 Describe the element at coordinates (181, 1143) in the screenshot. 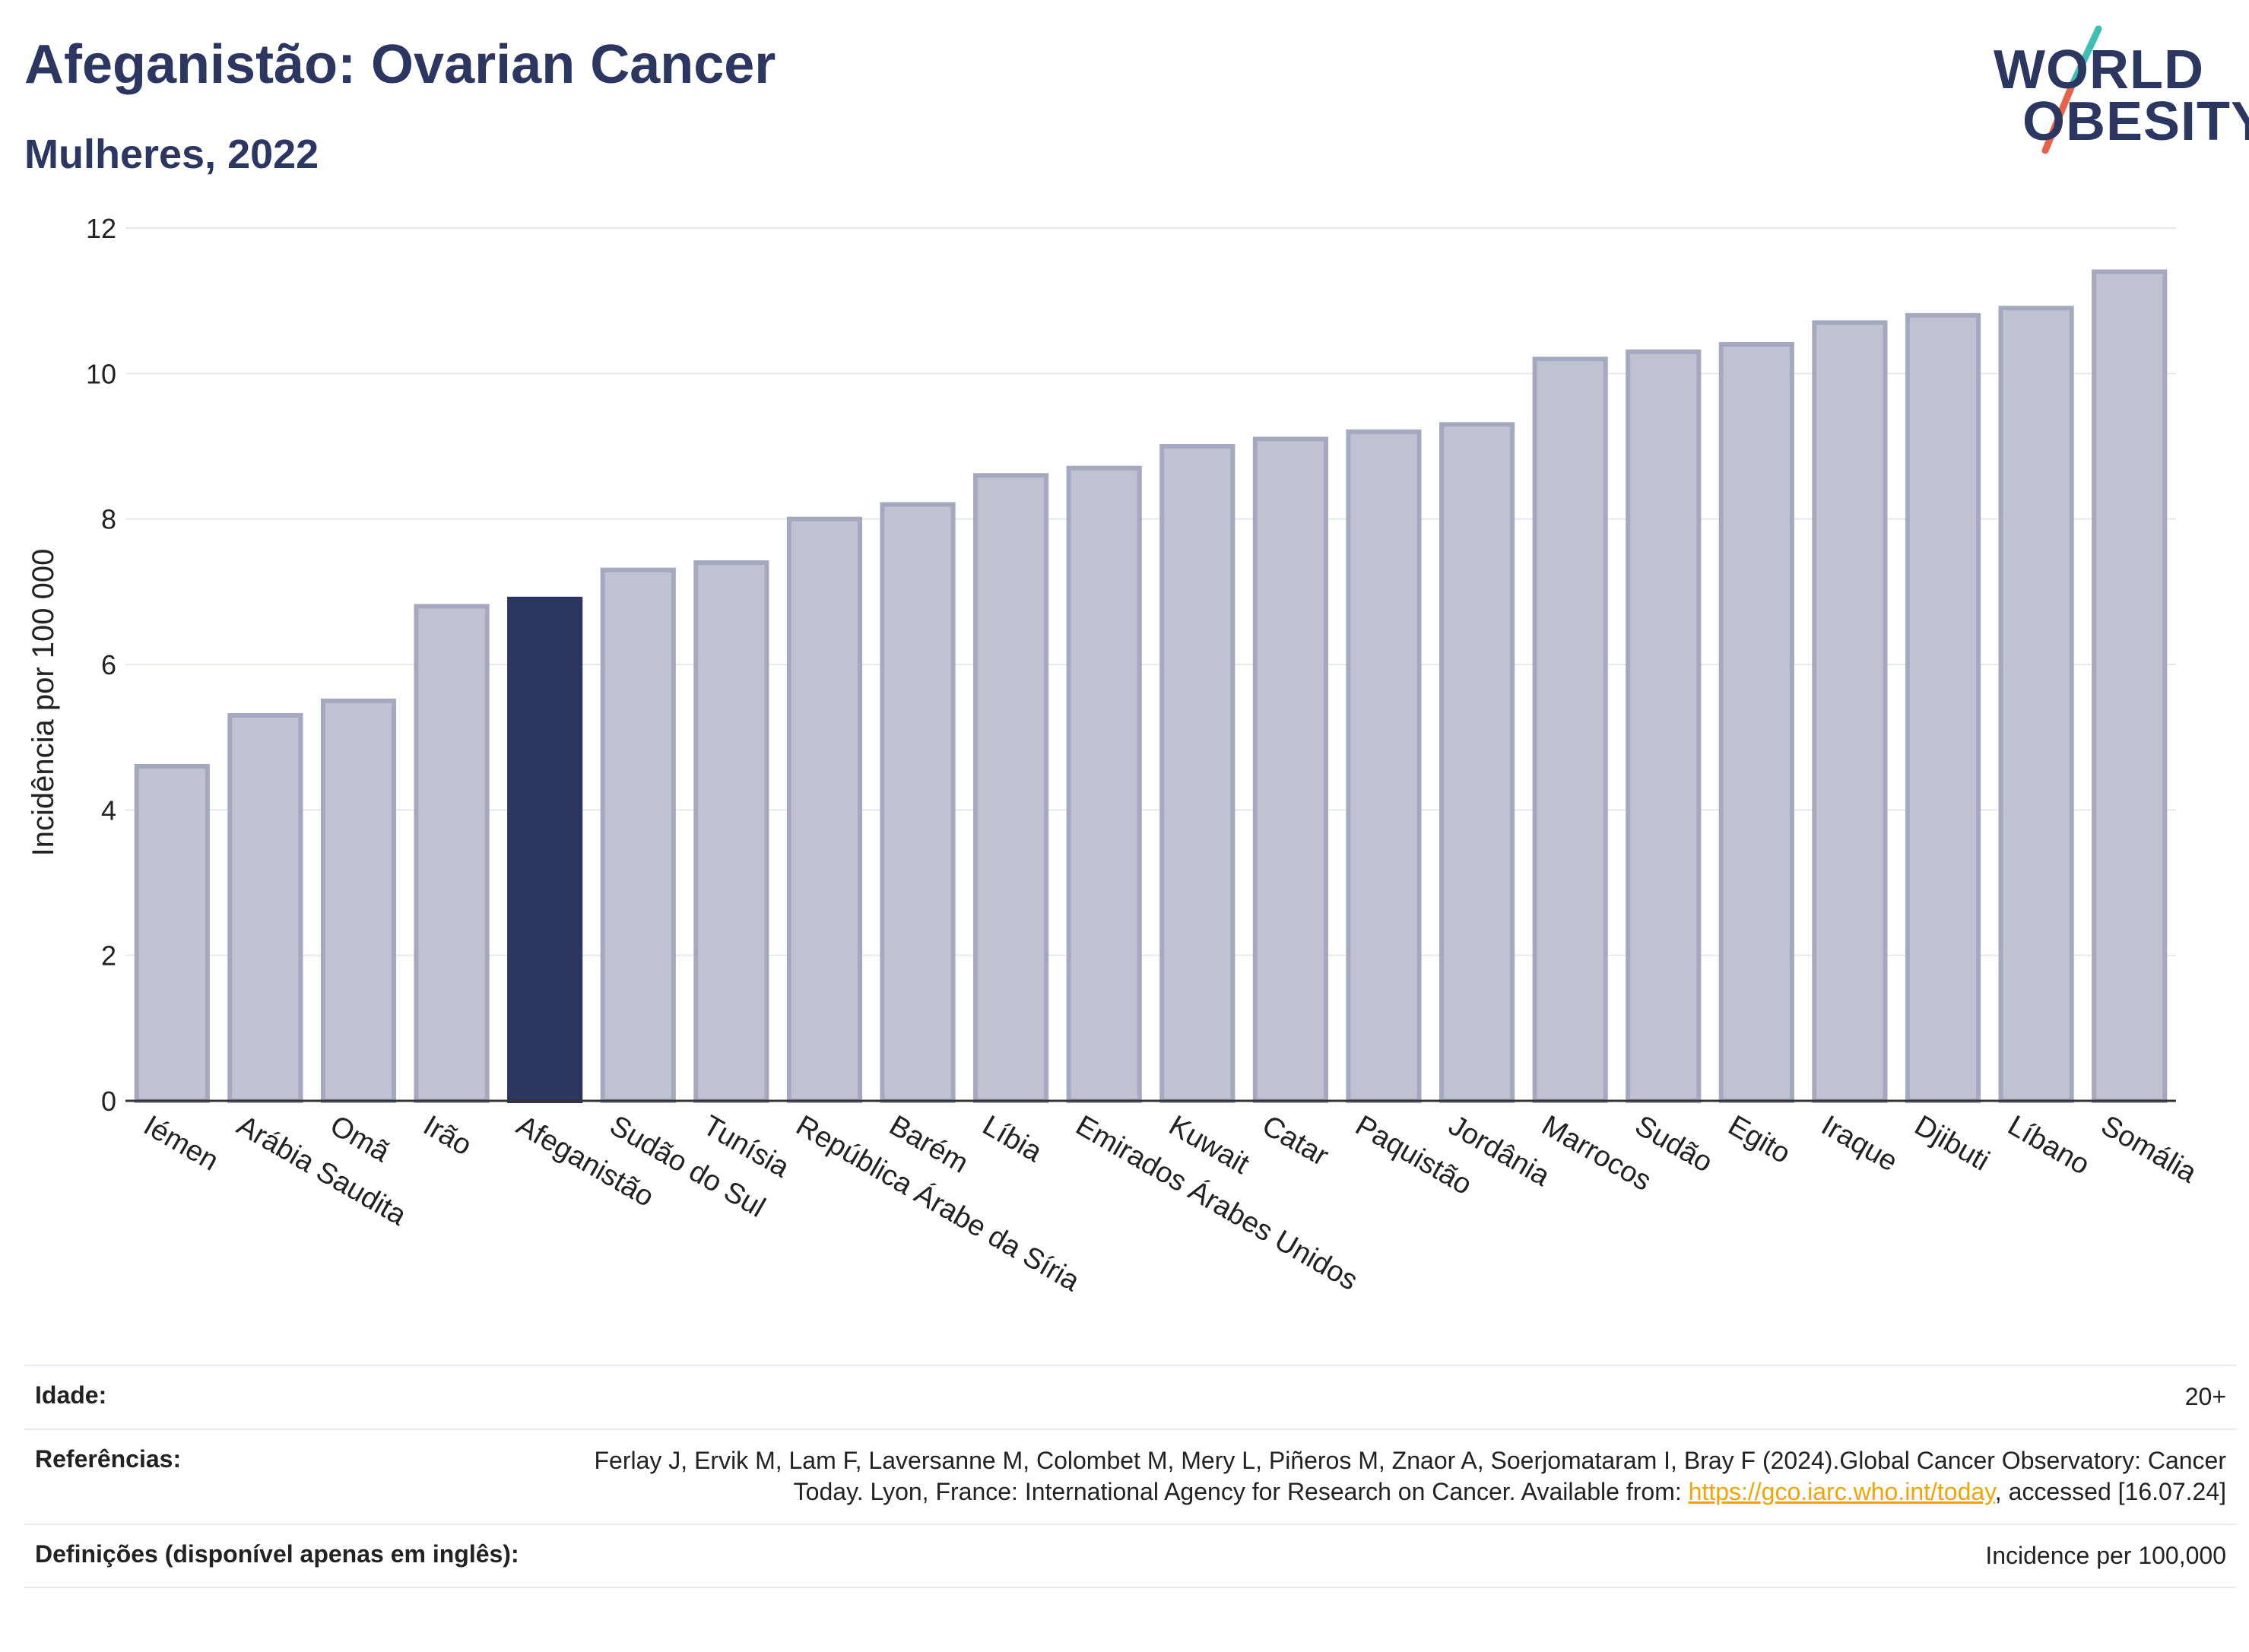

I see `x-tick-label: Iémen` at that location.